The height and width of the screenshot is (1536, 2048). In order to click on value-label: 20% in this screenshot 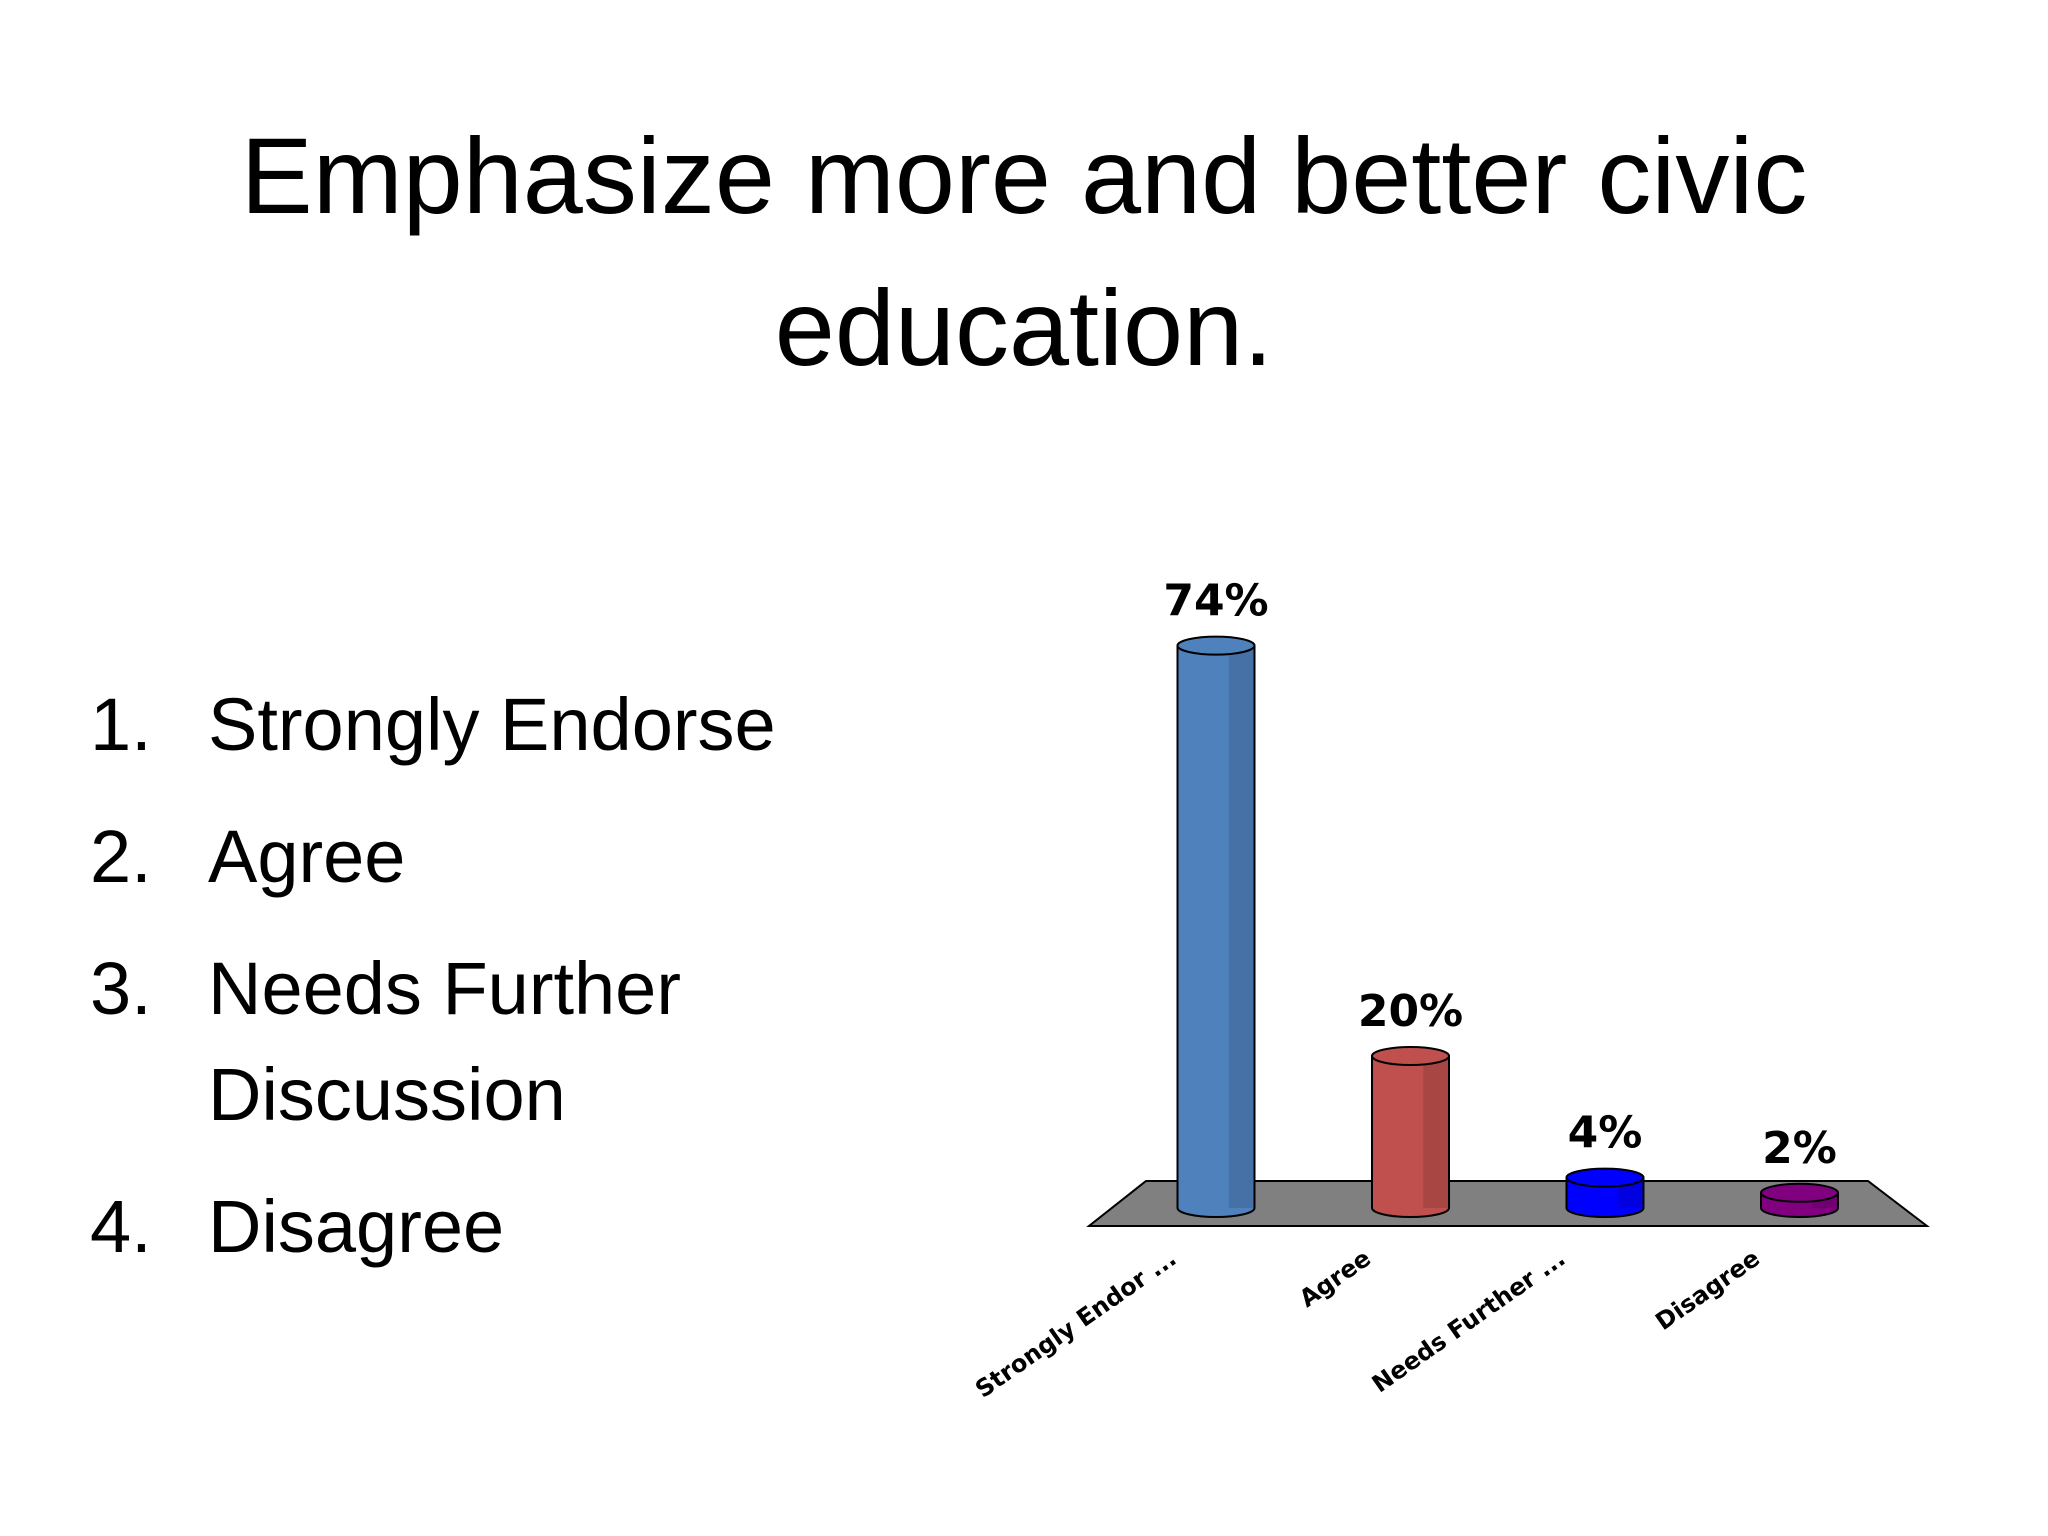, I will do `click(1410, 1011)`.